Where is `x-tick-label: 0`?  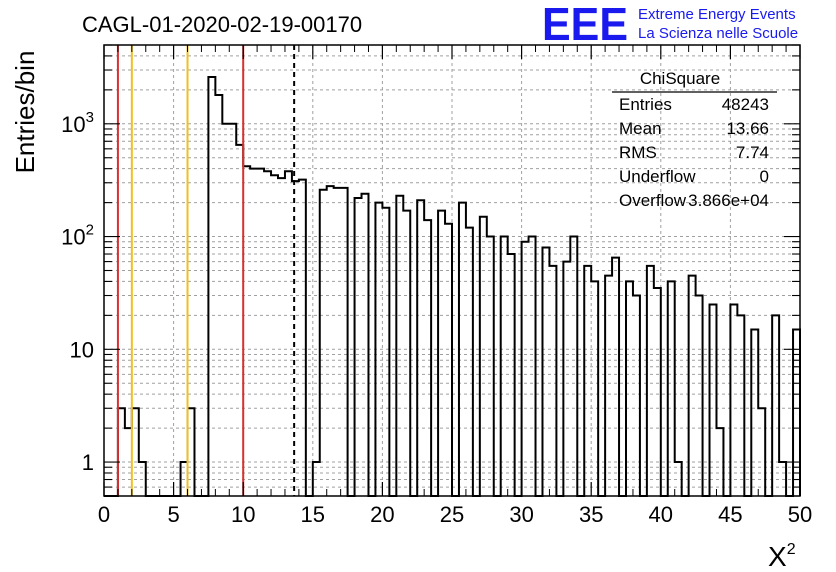
x-tick-label: 0 is located at coordinates (104, 514).